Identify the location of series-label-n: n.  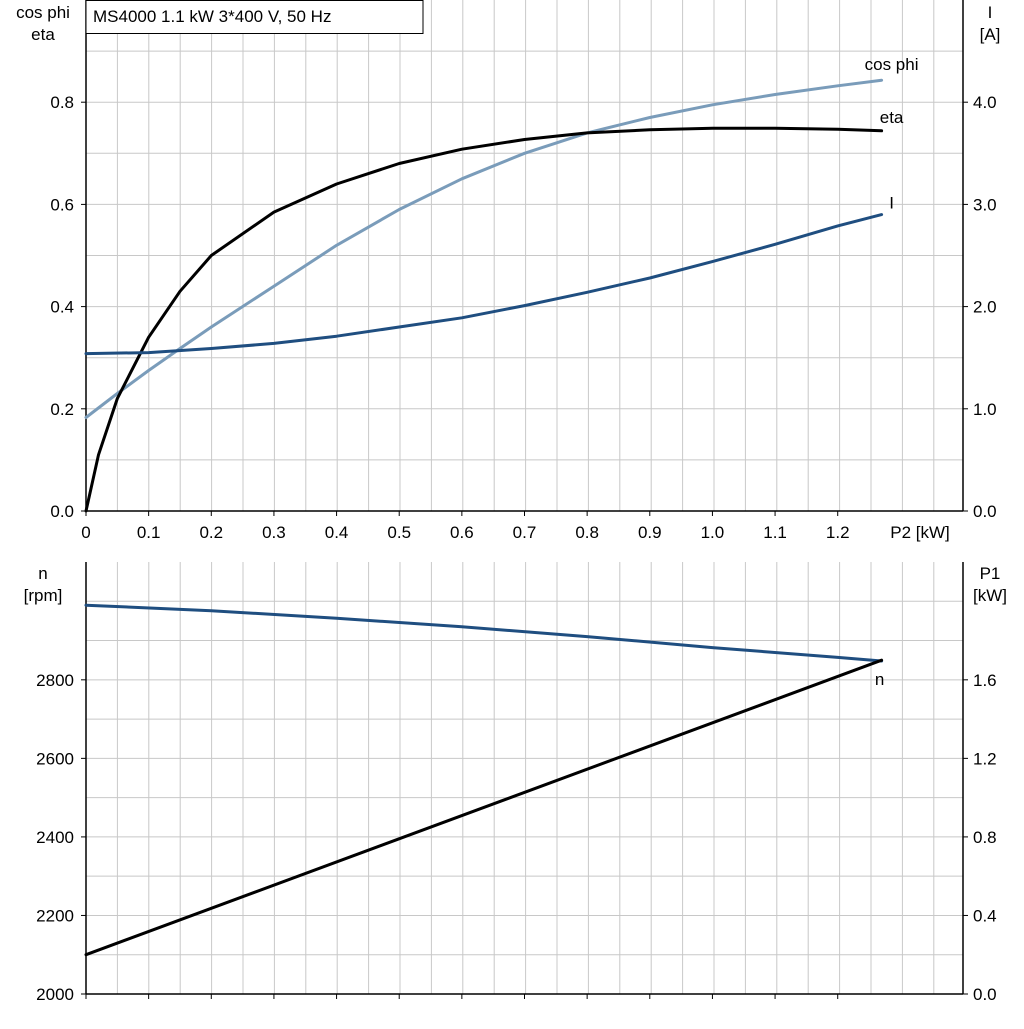
(879, 679).